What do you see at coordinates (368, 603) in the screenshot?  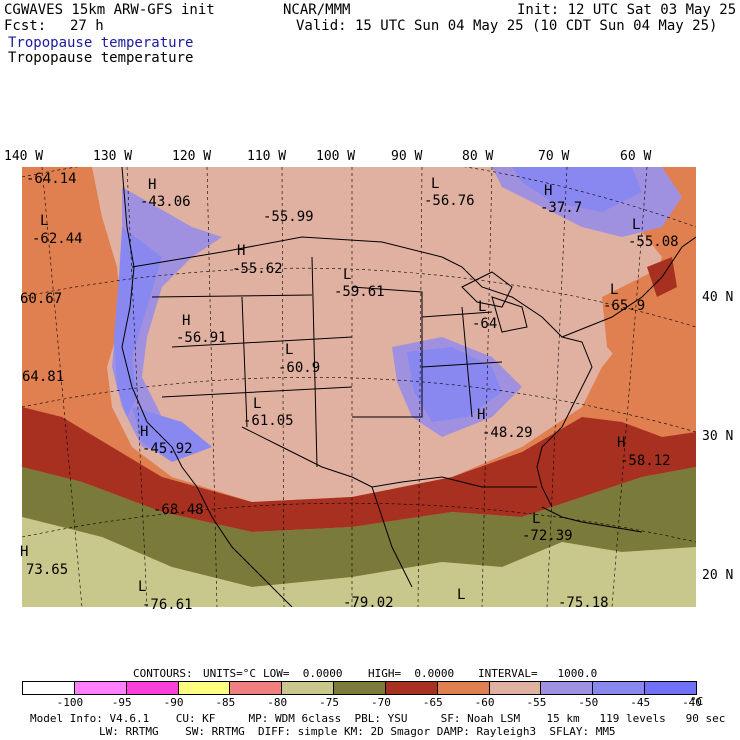 I see `map-value-label: -79.02` at bounding box center [368, 603].